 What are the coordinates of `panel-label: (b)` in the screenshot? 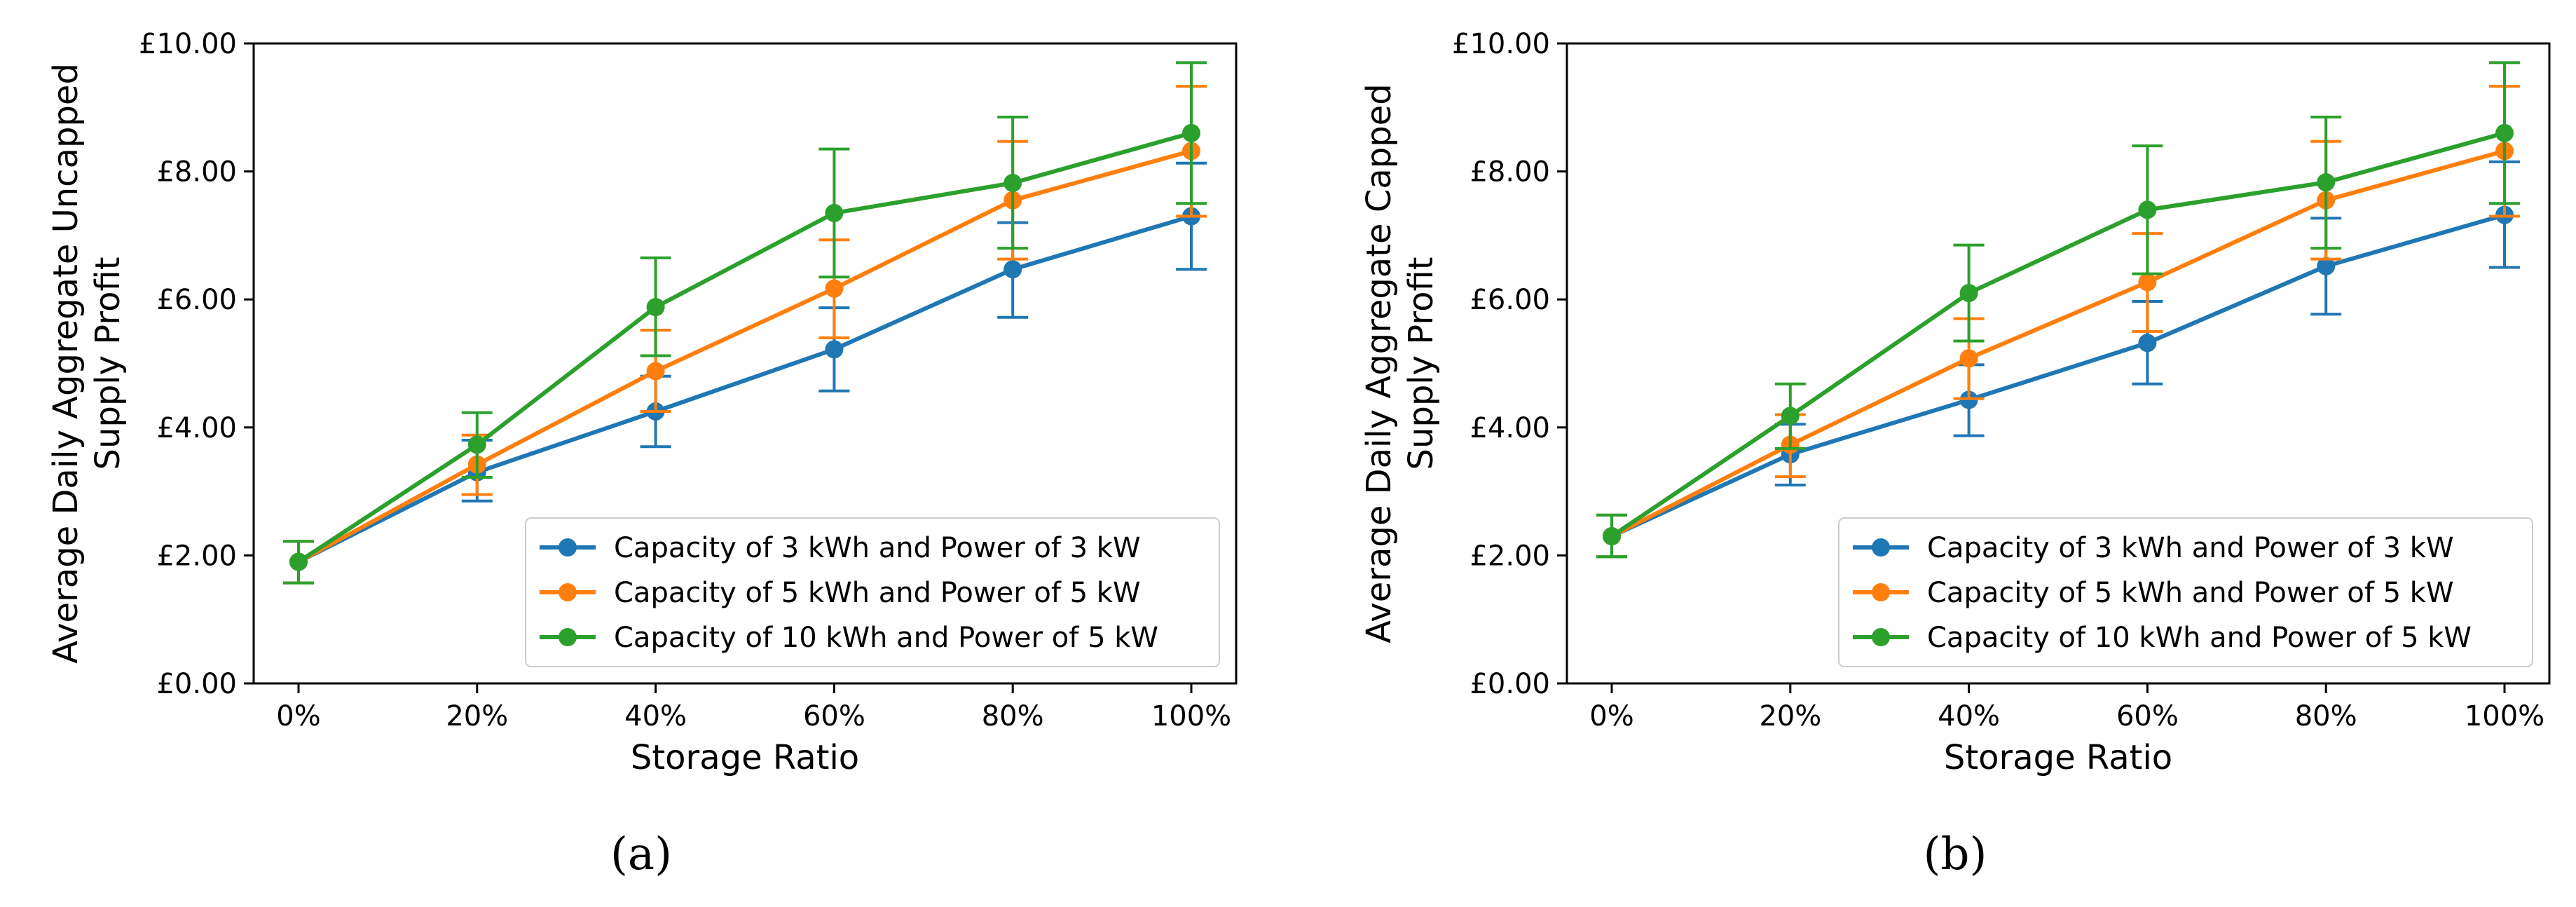 It's located at (1955, 854).